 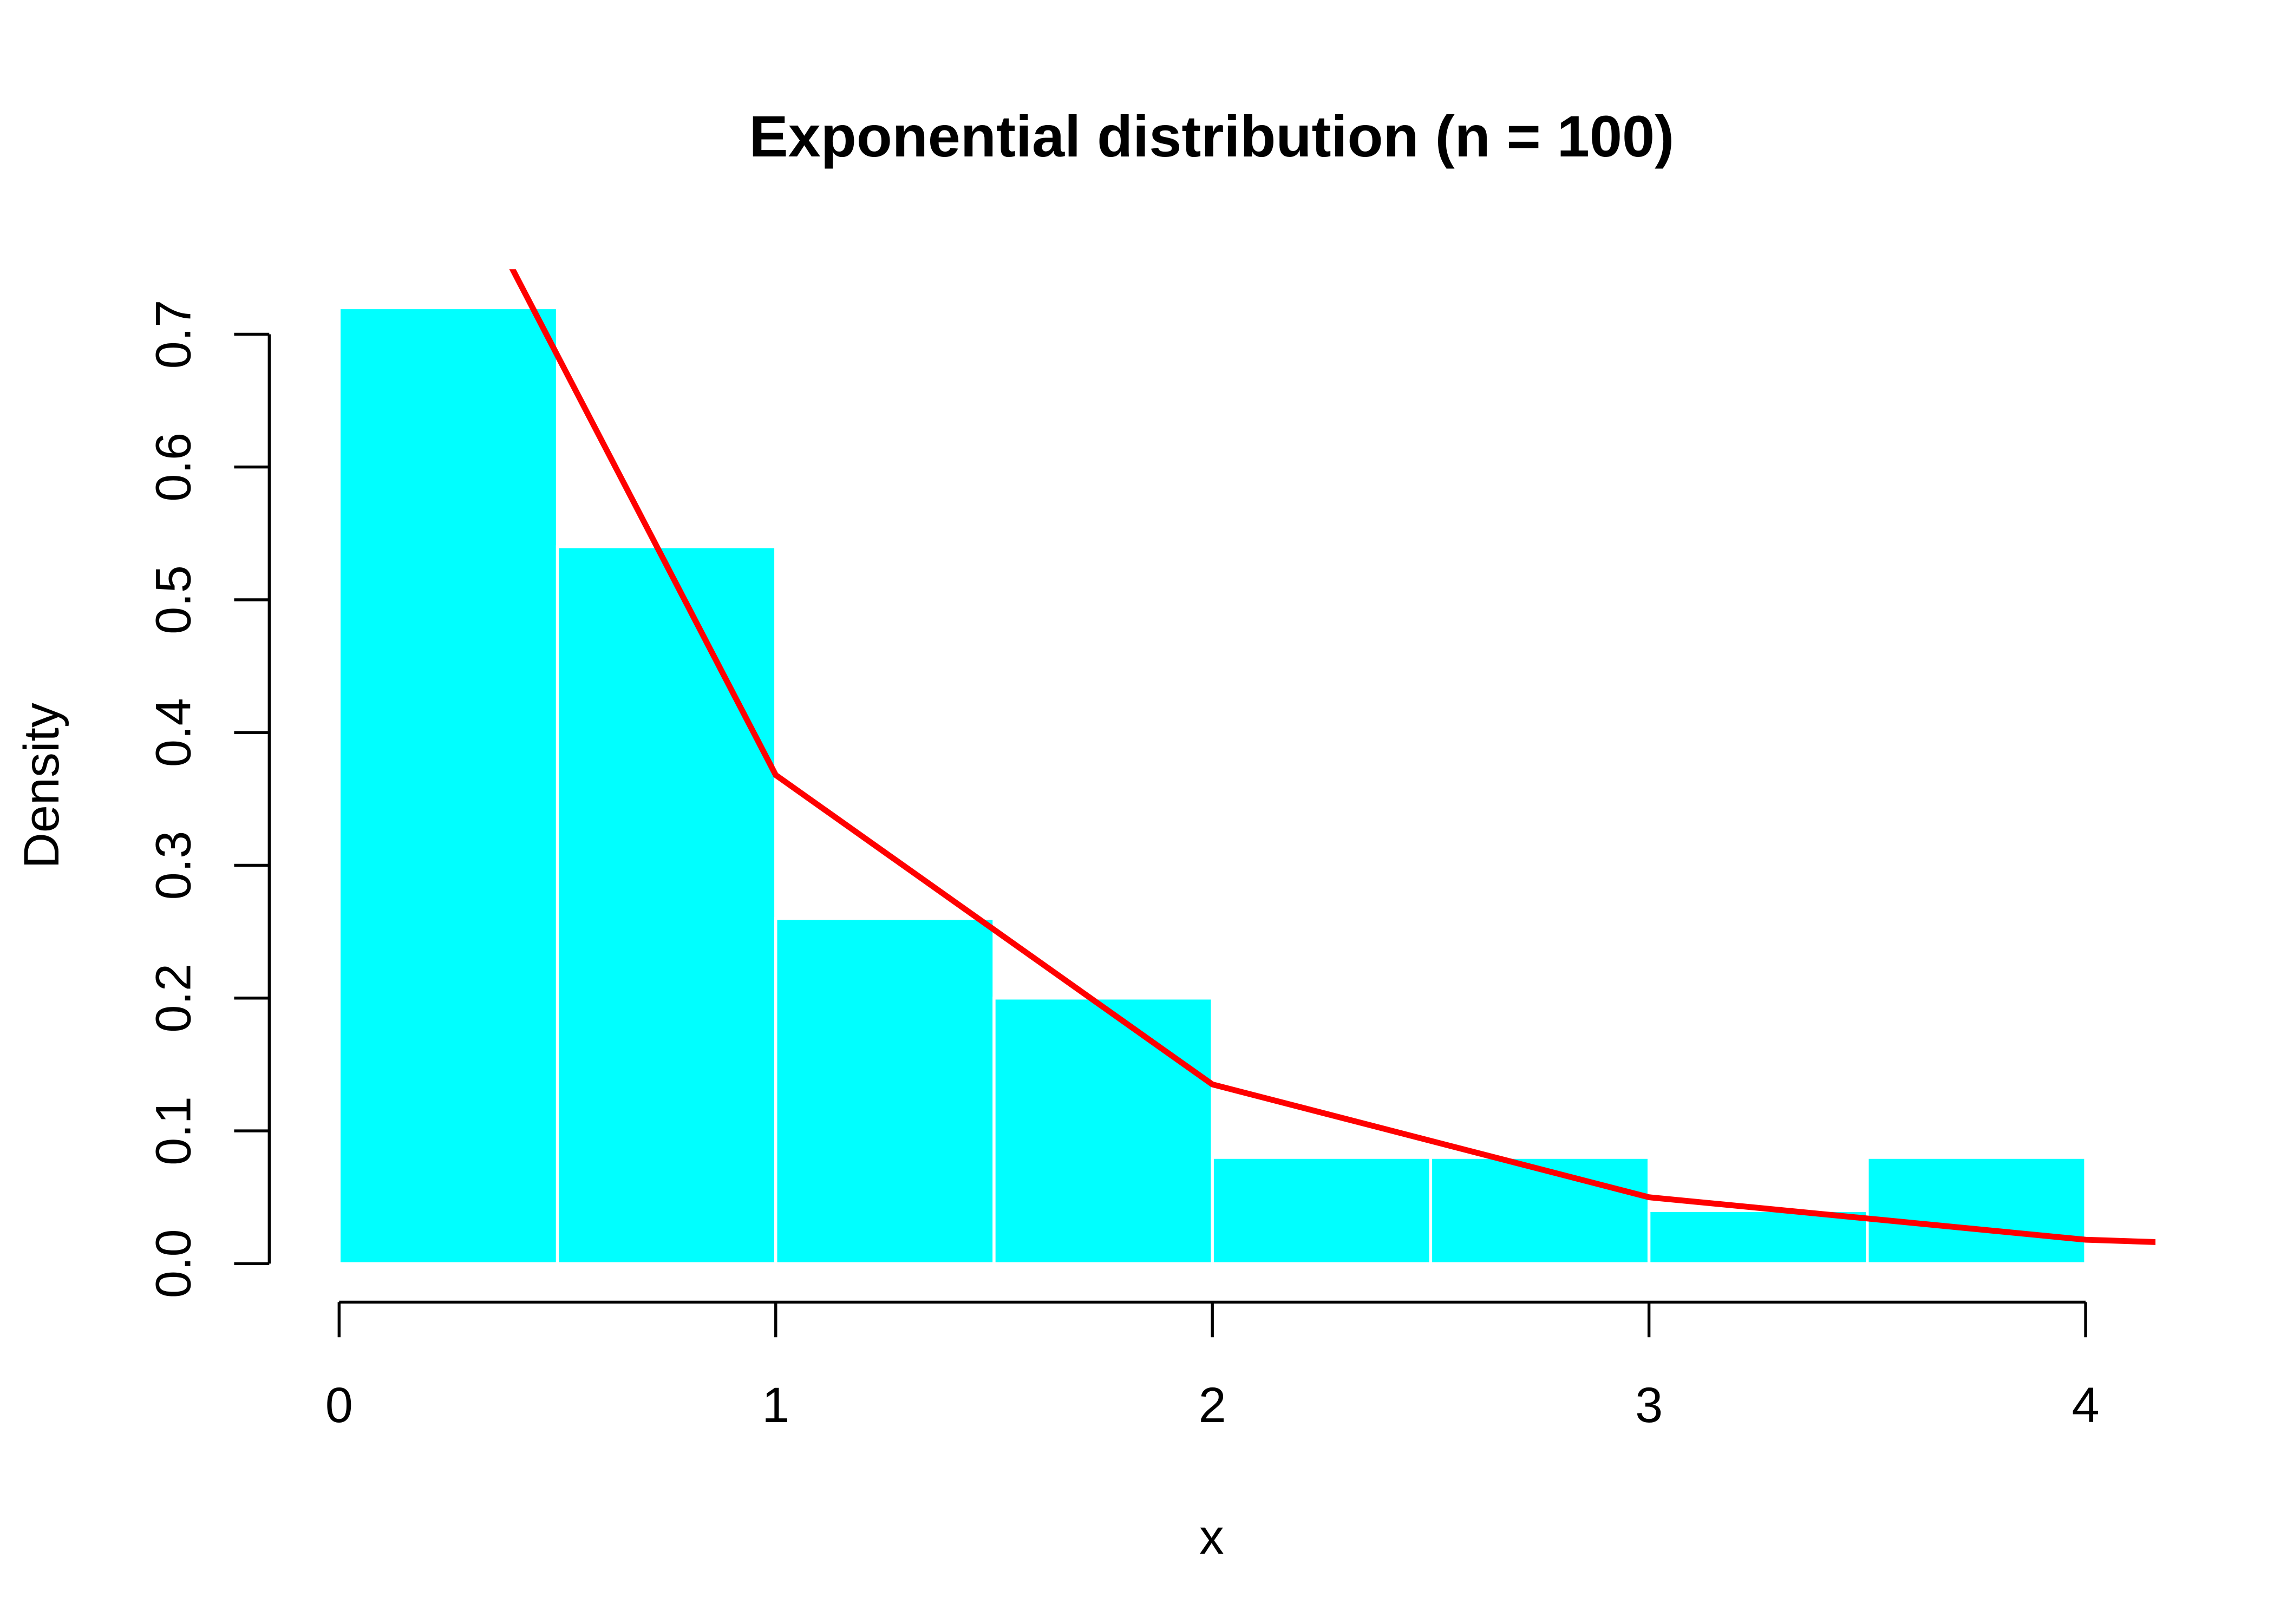 What do you see at coordinates (1212, 1536) in the screenshot?
I see `x-axis-title: x` at bounding box center [1212, 1536].